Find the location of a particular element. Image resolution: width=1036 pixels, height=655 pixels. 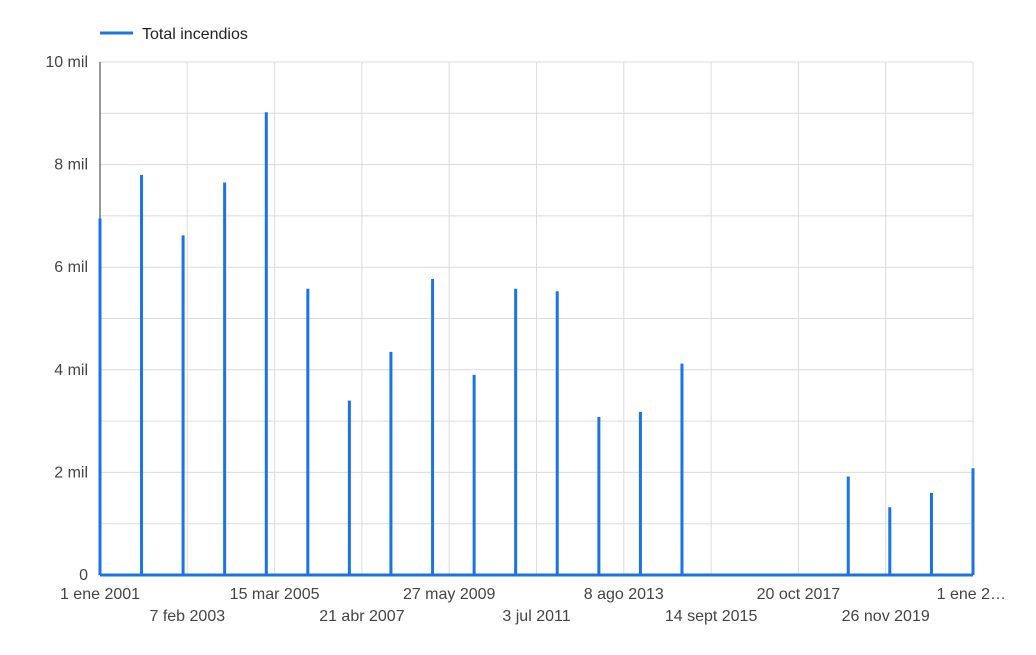

x-tick-label: 27 may 2009 is located at coordinates (449, 594).